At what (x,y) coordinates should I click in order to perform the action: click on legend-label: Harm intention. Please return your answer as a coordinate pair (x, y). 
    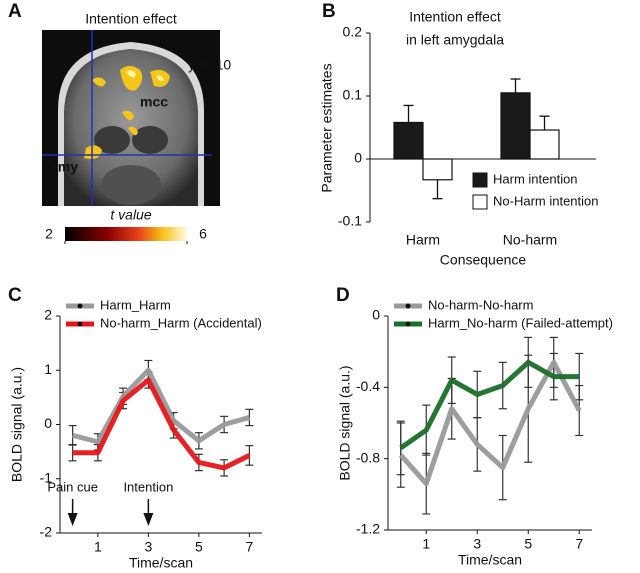
    Looking at the image, I should click on (535, 178).